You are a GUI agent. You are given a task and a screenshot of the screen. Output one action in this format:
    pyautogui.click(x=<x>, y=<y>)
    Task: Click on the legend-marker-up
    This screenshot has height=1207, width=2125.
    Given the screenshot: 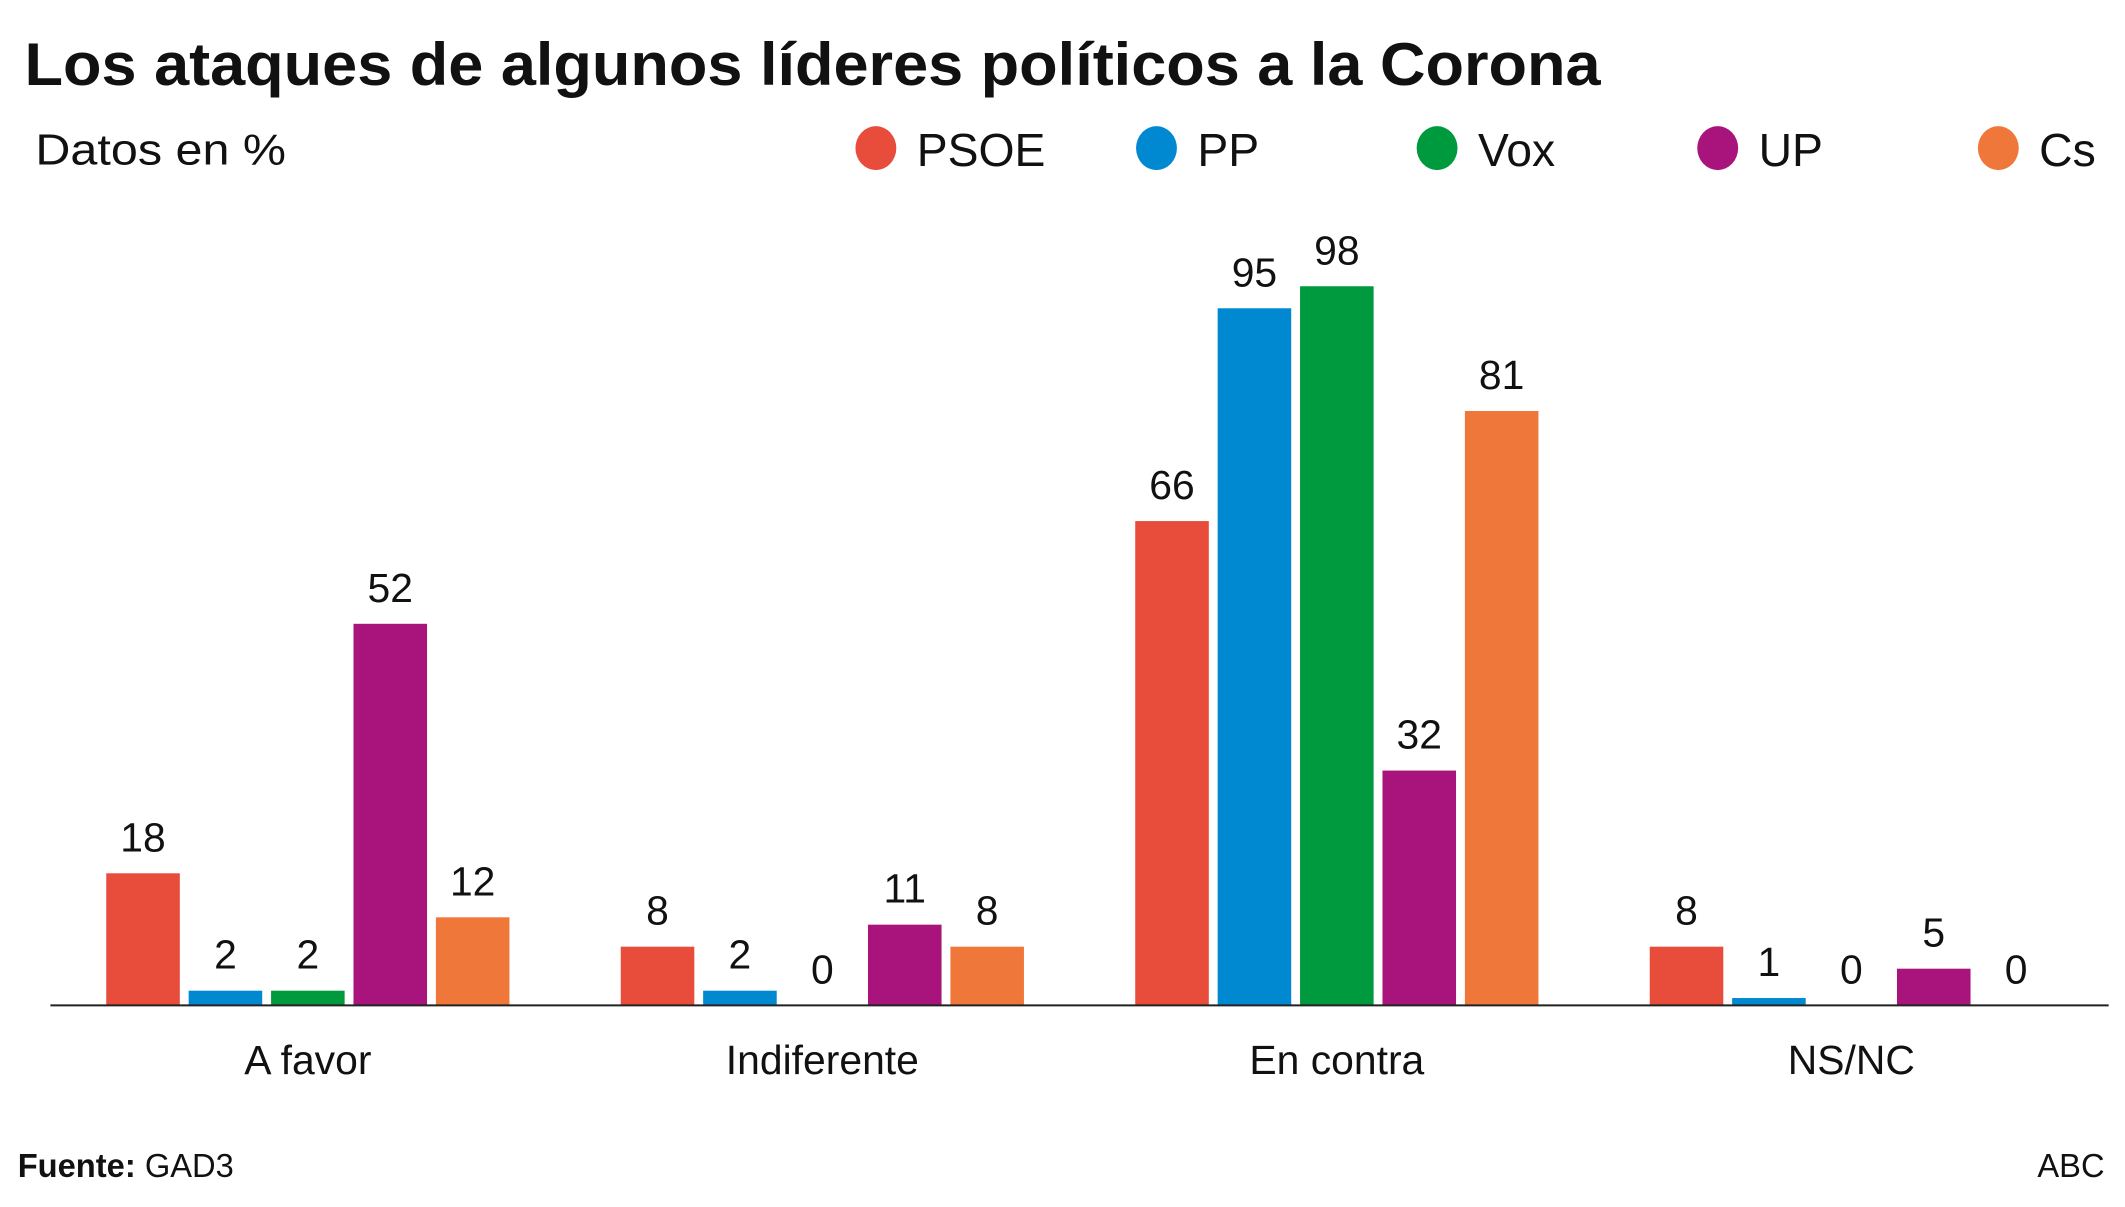 What is the action you would take?
    pyautogui.click(x=1718, y=148)
    